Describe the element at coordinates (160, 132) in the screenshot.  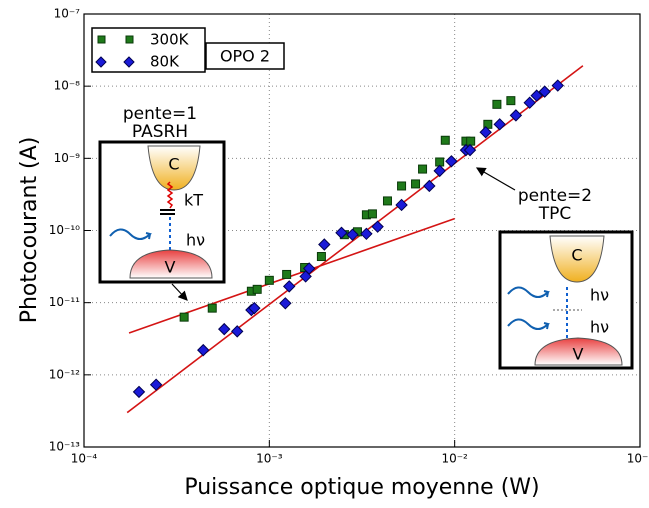
I see `annotation: PASRH` at that location.